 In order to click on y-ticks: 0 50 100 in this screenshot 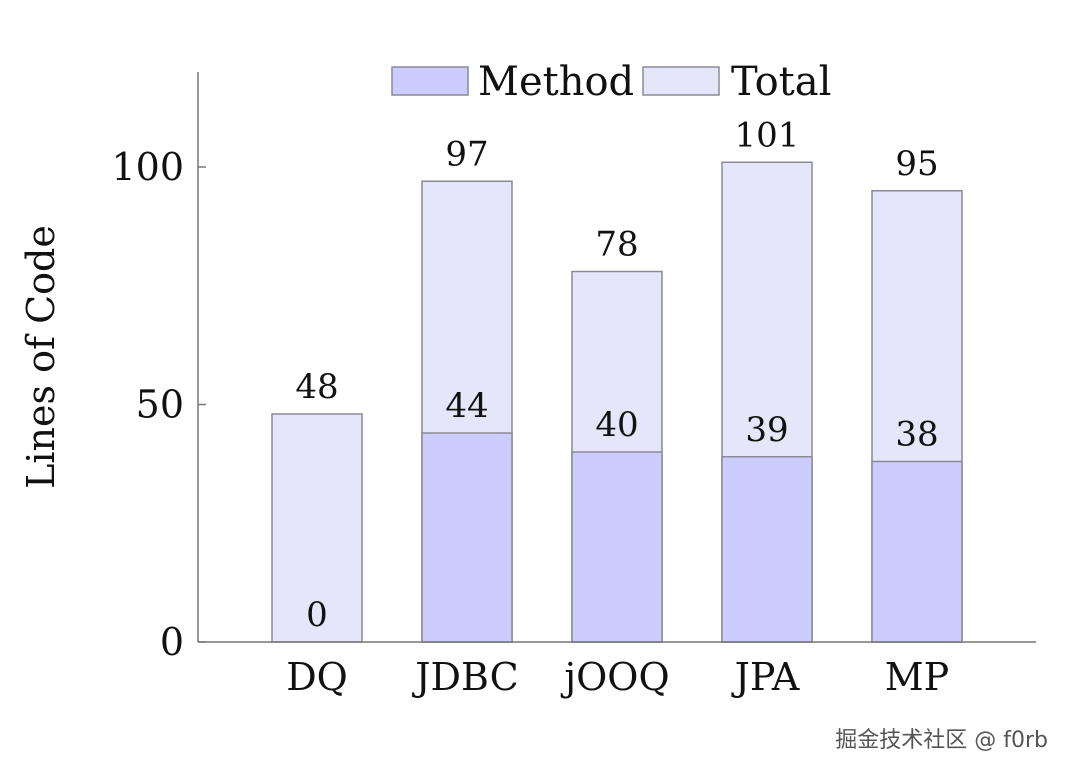, I will do `click(158, 404)`.